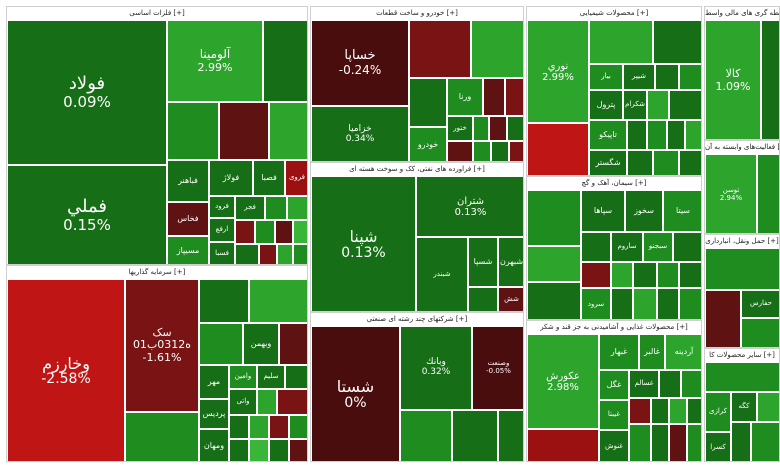  Describe the element at coordinates (742, 356) in the screenshot. I see `section-header: سایر محصولات کا [+]` at that location.